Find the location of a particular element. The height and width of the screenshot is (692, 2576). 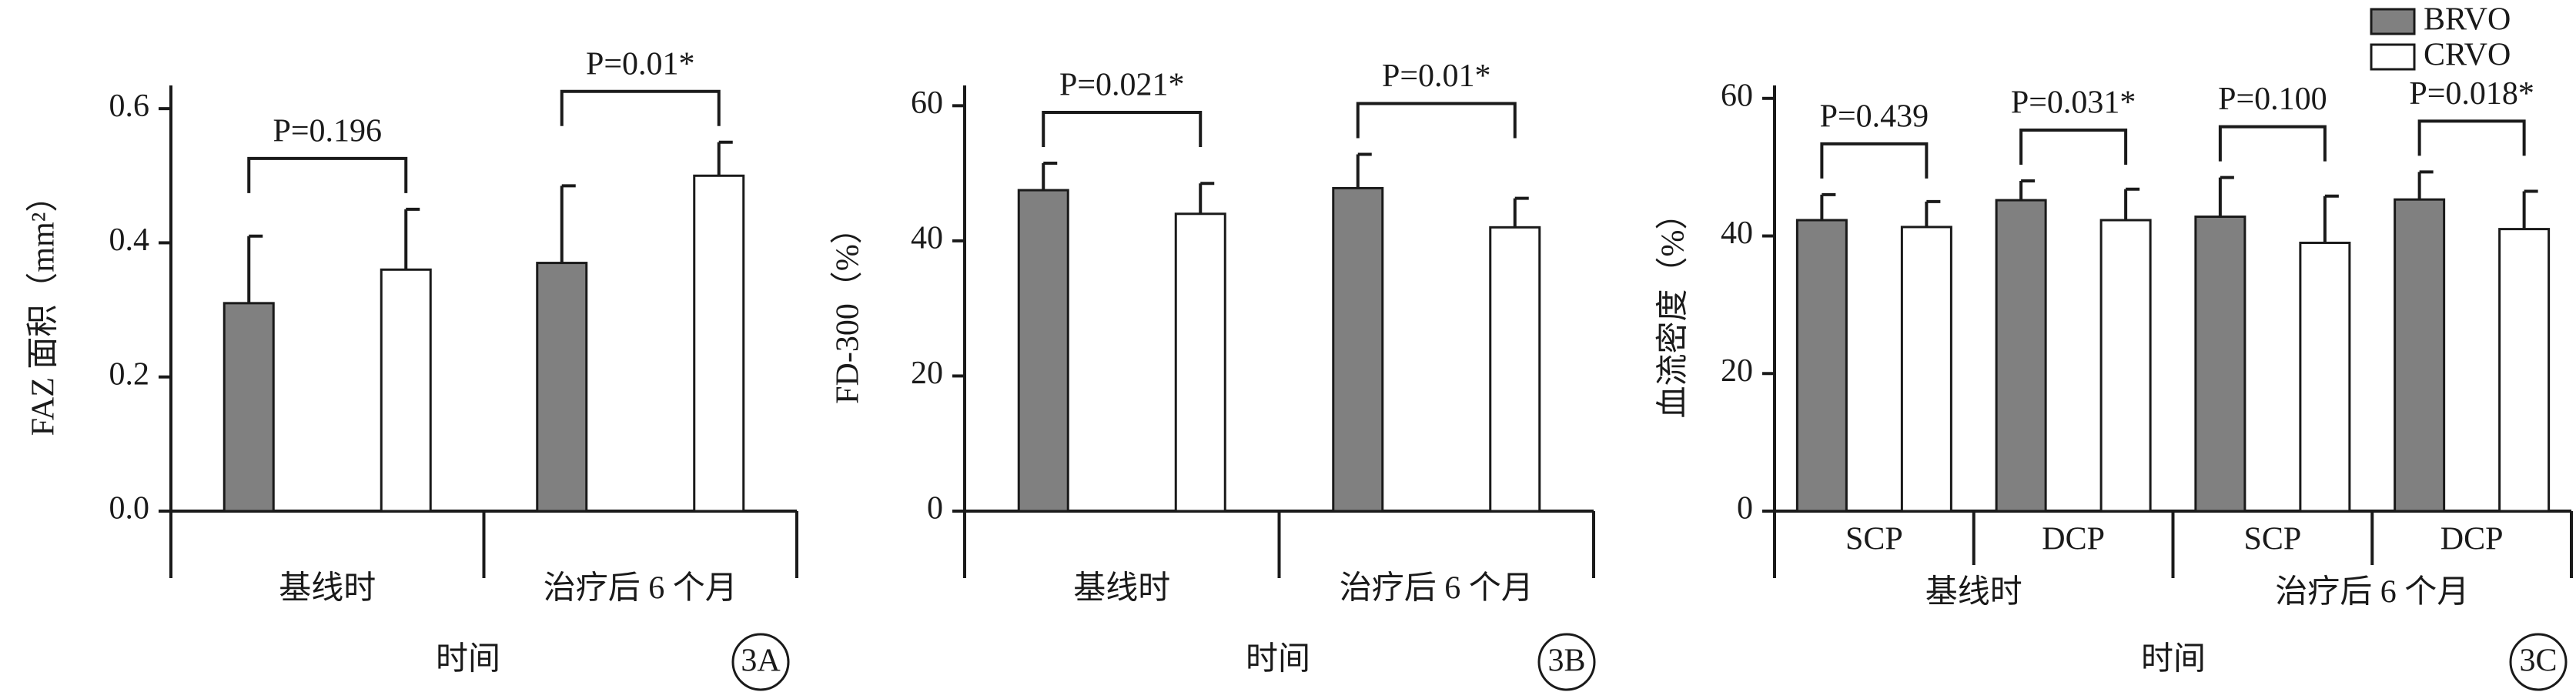

y-axis-label: 血流密度（%） is located at coordinates (1673, 308).